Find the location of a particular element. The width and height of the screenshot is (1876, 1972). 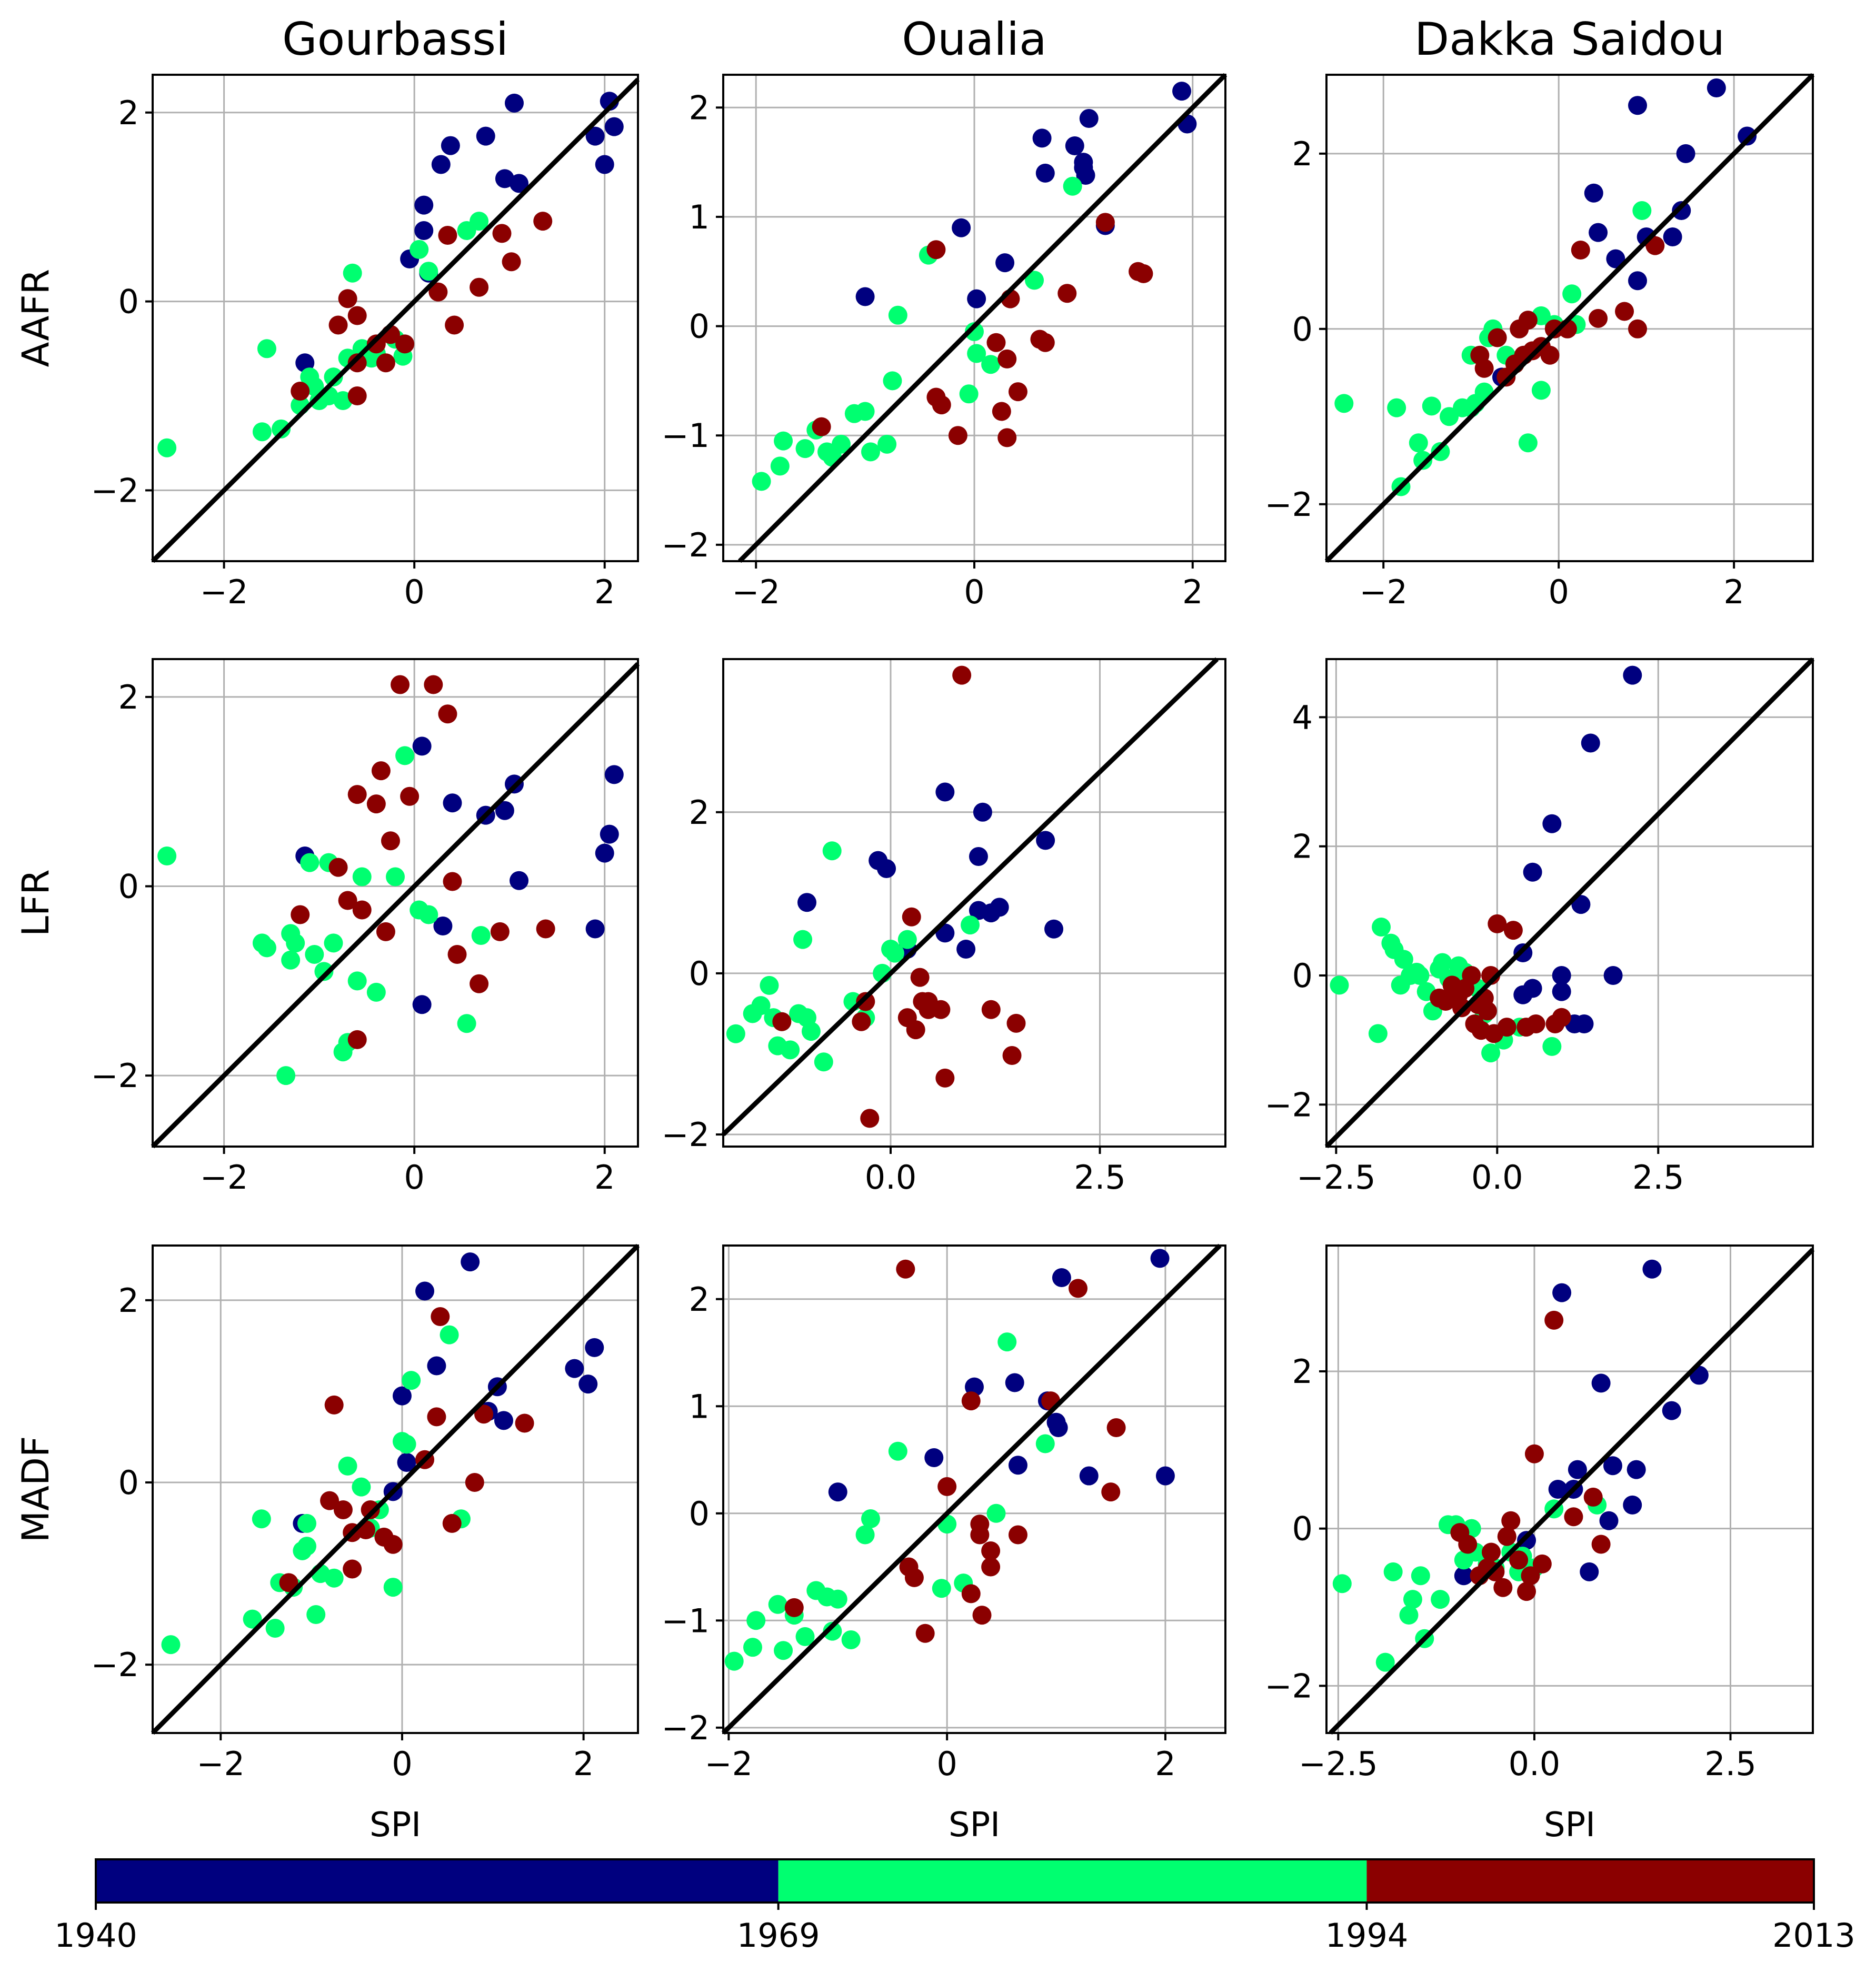

colorbar-tick-label: 1940 is located at coordinates (95, 1935).